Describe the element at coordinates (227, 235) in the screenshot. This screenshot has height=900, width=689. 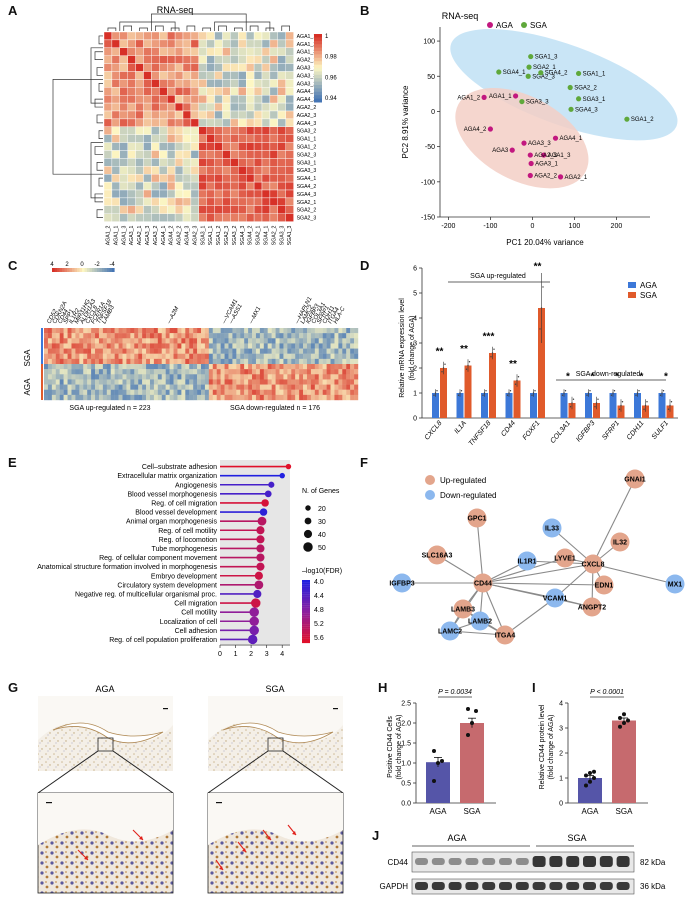
I see `heatmap-col-label: SGA2_3` at that location.